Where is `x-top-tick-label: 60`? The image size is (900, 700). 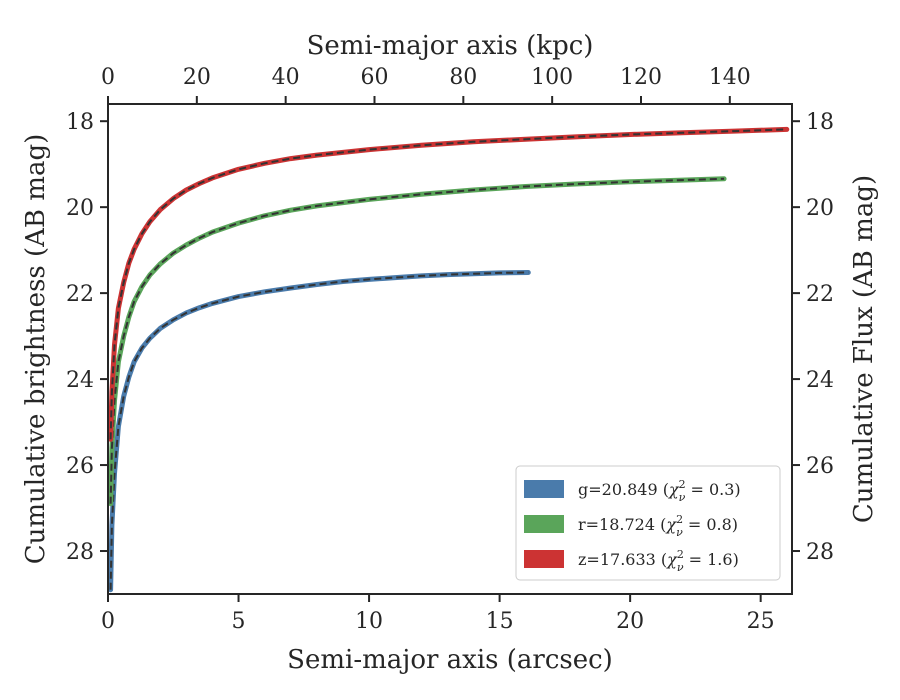
x-top-tick-label: 60 is located at coordinates (374, 77).